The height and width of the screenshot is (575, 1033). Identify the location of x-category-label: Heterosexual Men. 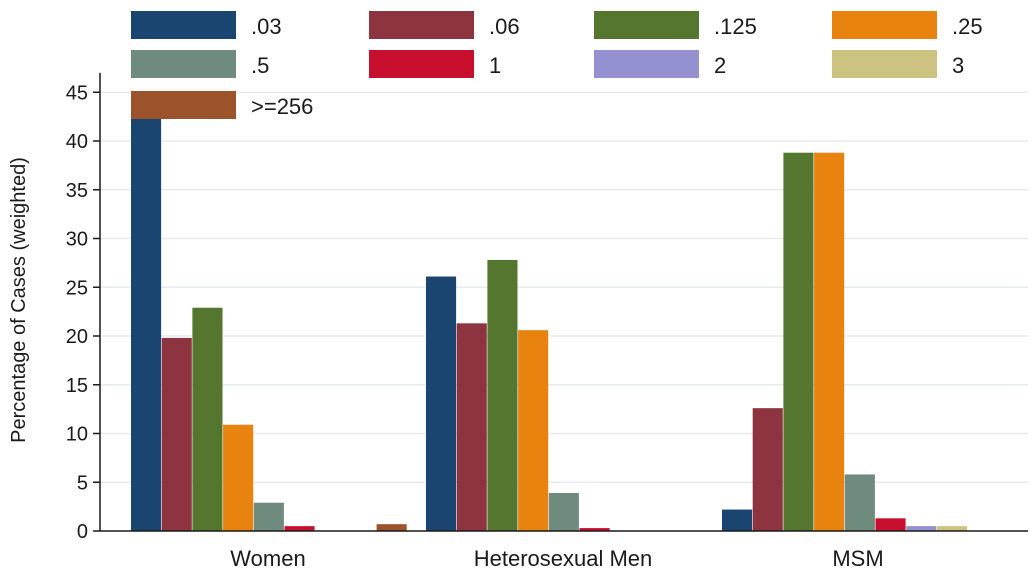
(563, 558).